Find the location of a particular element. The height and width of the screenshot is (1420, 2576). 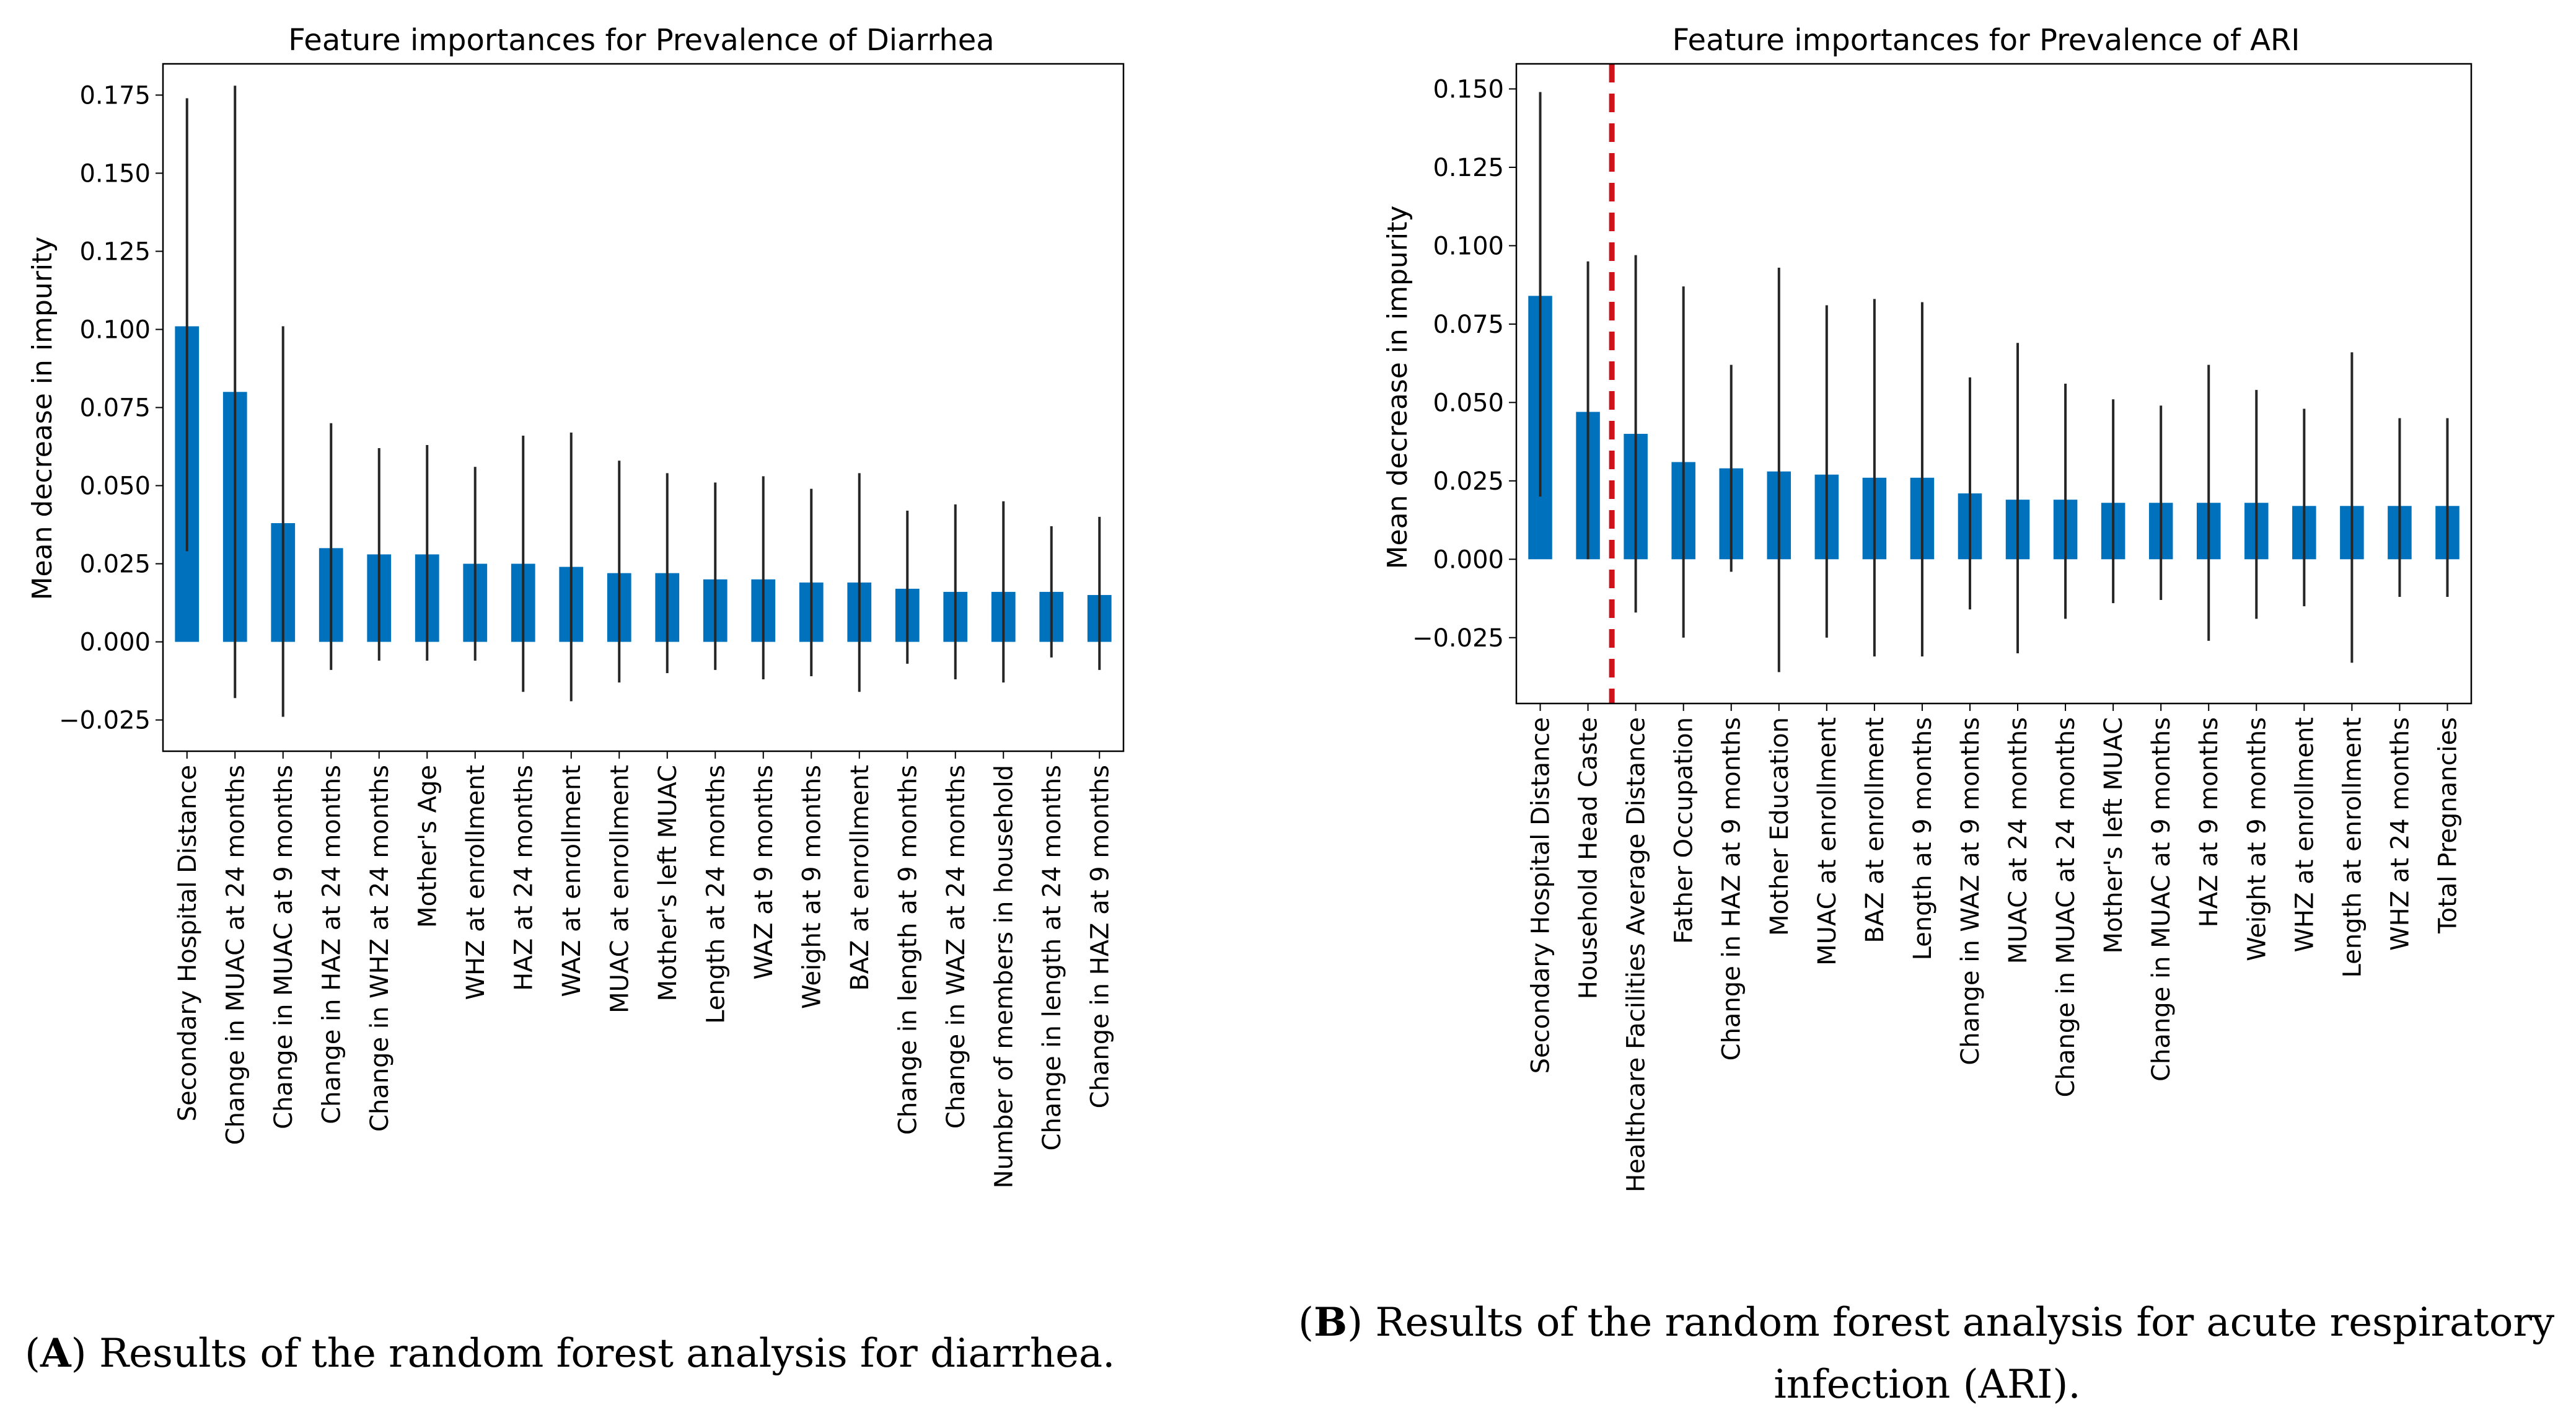

x-tick-label: Total Pregnancies is located at coordinates (2448, 825).